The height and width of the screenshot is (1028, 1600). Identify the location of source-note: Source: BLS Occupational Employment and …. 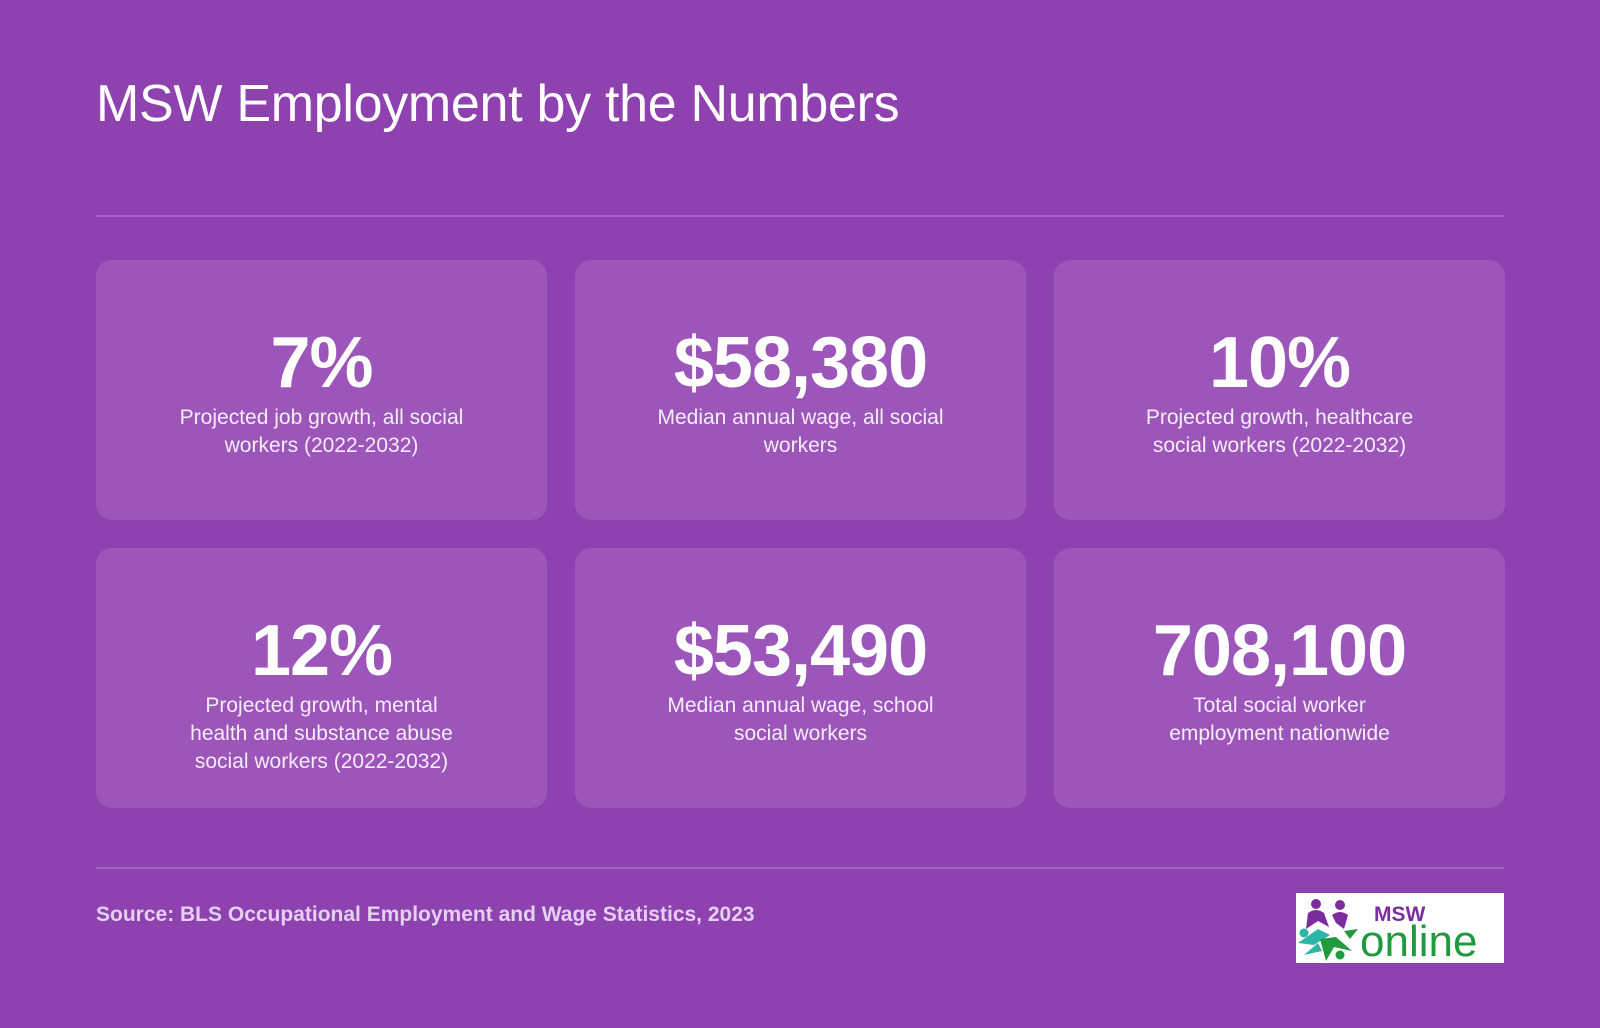
(425, 914).